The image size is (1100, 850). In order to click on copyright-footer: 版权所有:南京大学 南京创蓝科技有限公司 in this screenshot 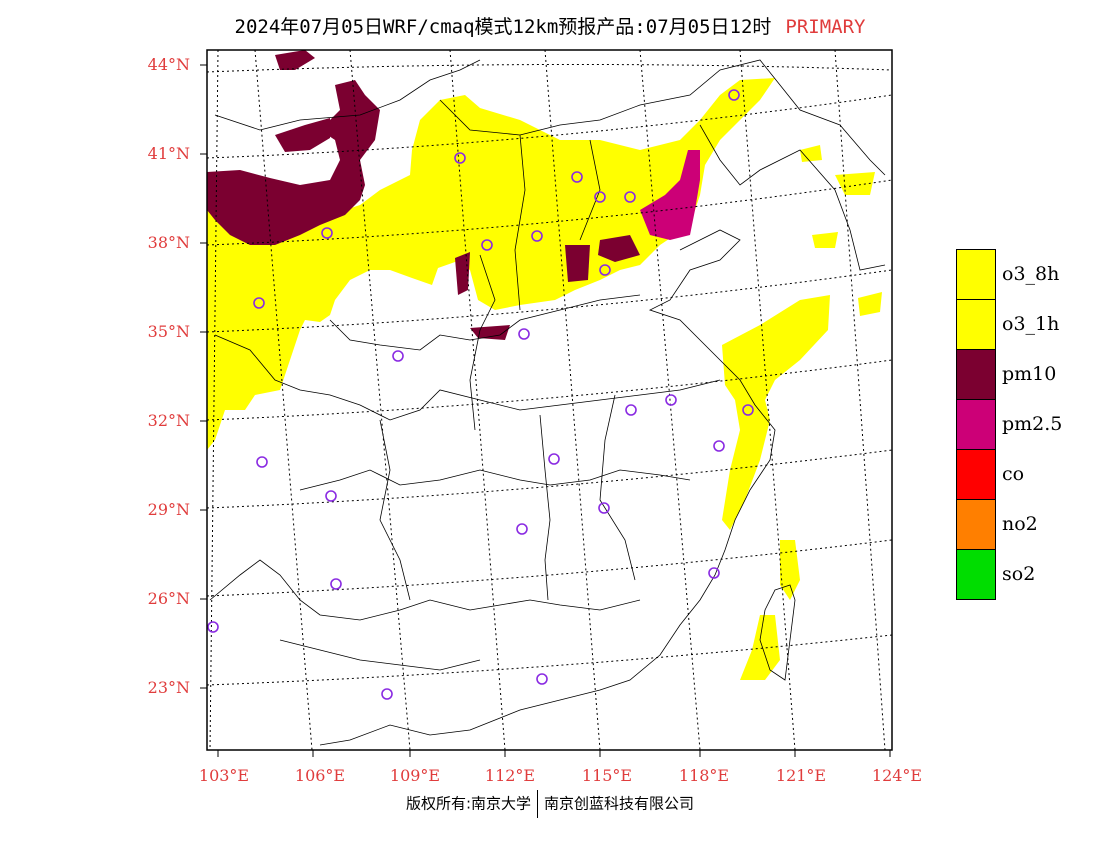, I will do `click(550, 804)`.